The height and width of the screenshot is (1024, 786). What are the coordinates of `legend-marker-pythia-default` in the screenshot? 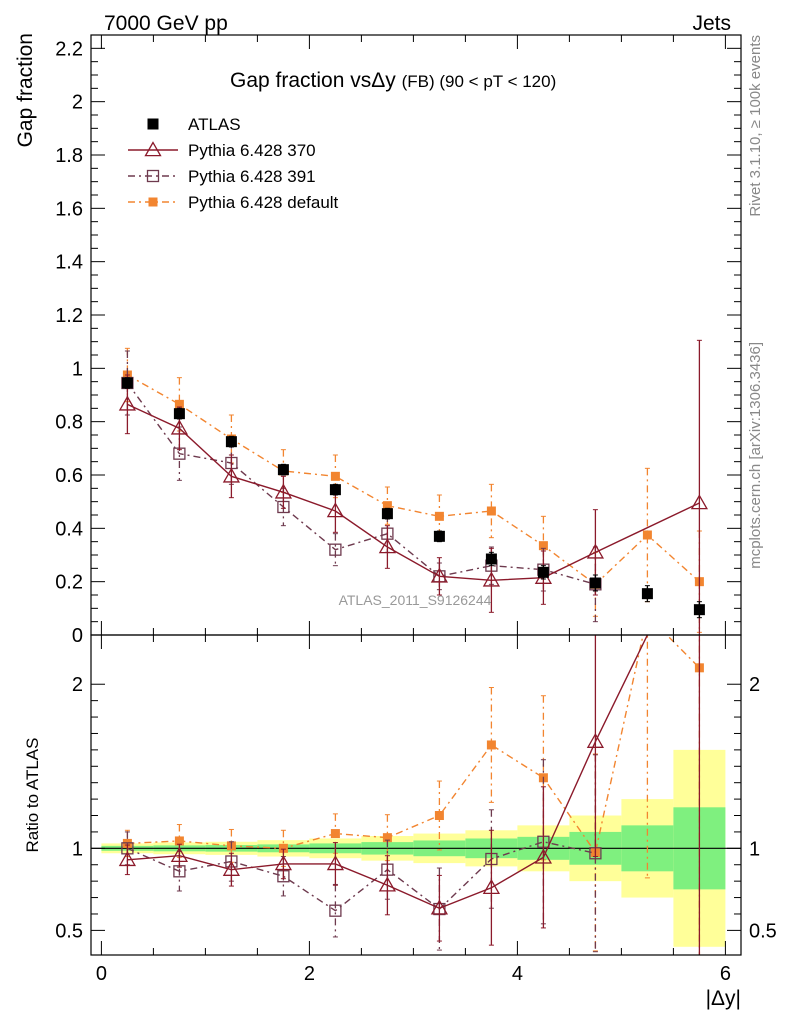 It's located at (153, 202).